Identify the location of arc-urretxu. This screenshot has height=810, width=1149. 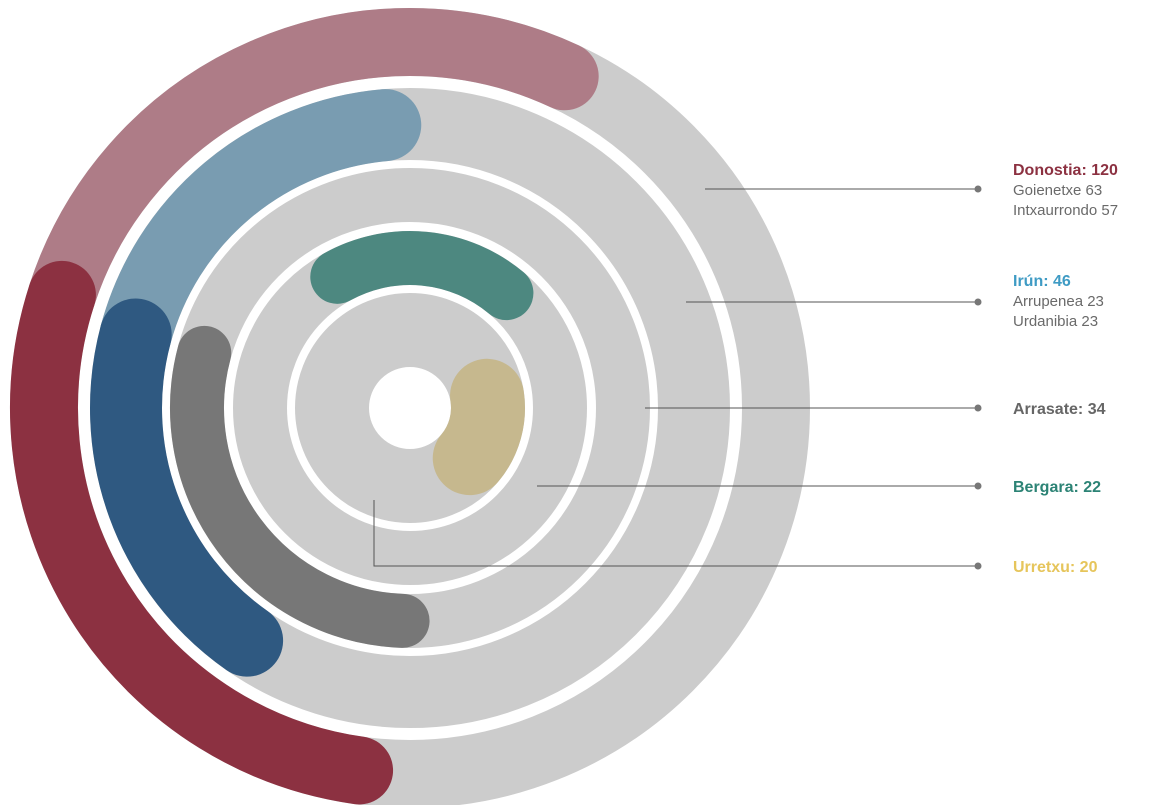
(478, 427).